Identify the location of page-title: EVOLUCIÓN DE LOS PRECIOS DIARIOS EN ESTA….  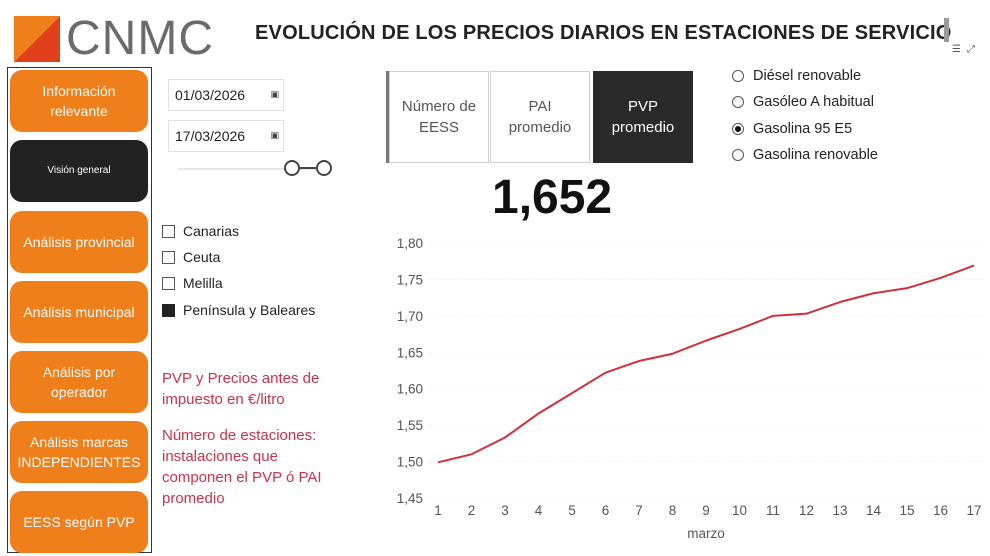
(603, 33).